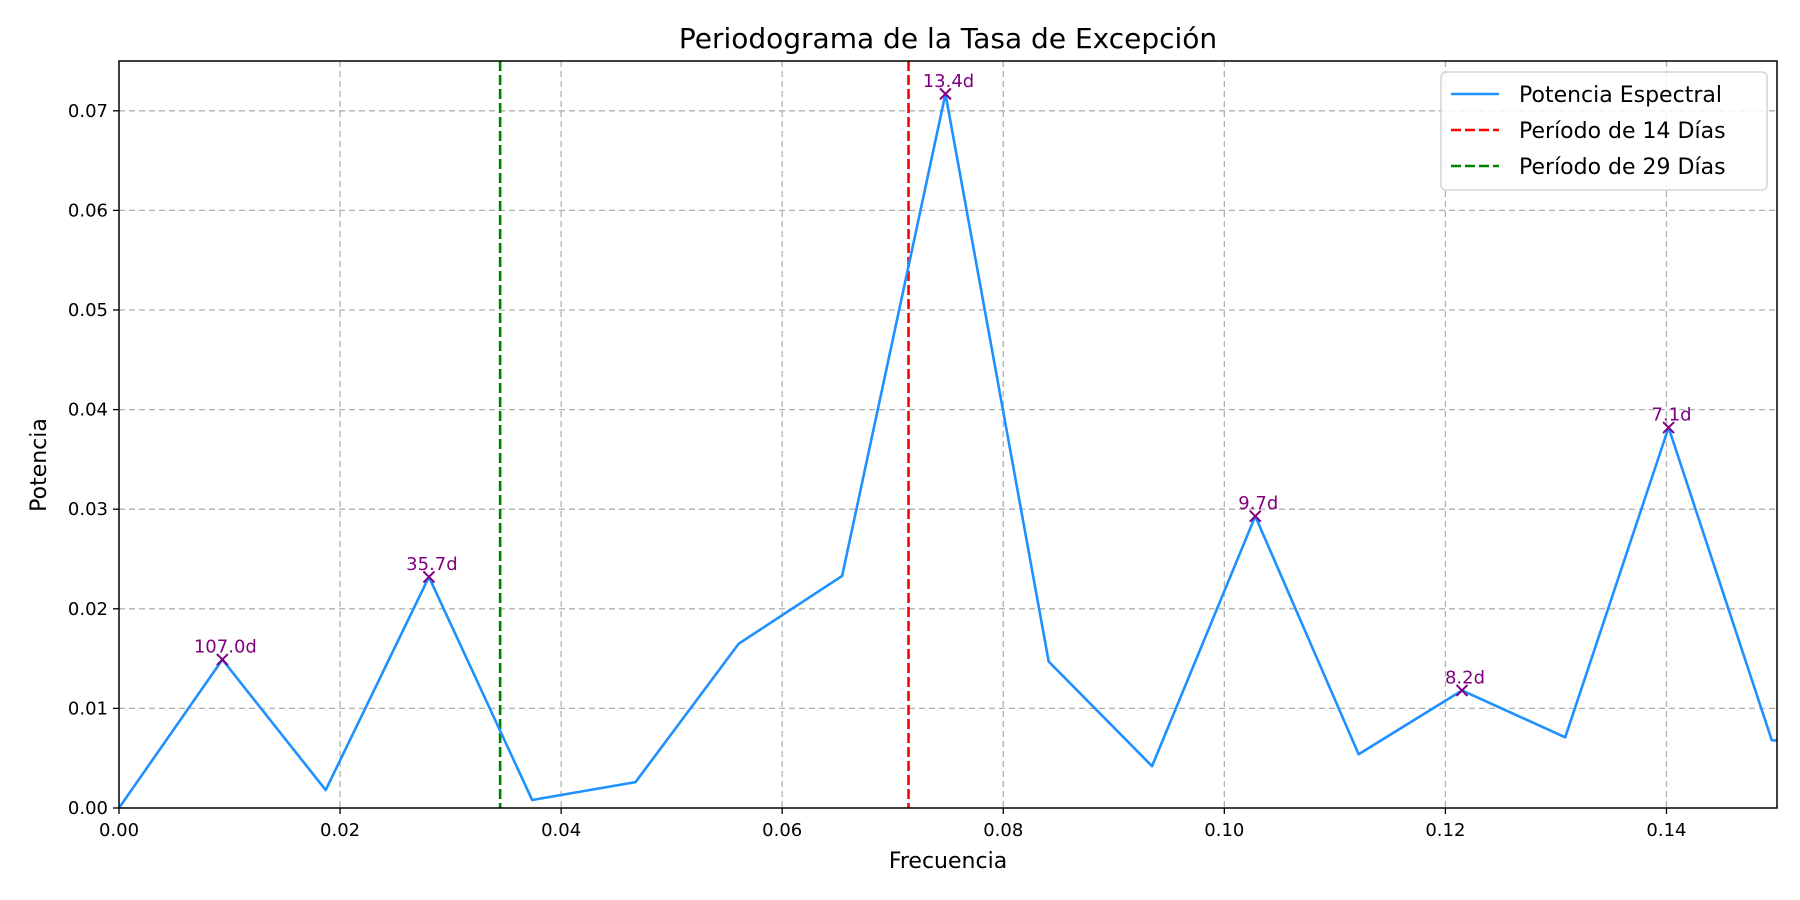 Image resolution: width=1800 pixels, height=900 pixels. I want to click on y-tick-label: 0.04, so click(88, 410).